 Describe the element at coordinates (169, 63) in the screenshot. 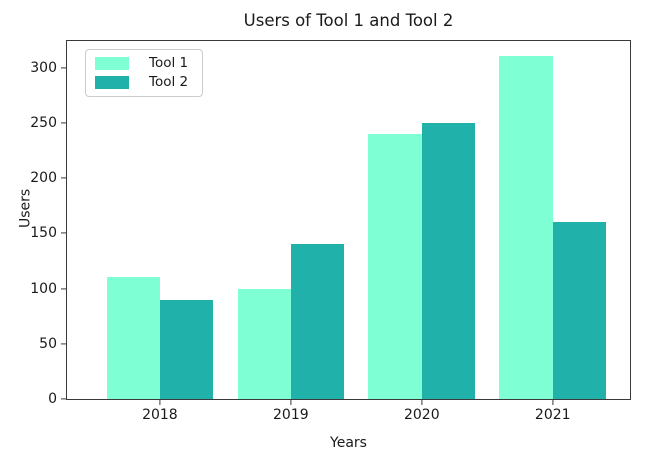

I see `legend-label: Tool 1` at that location.